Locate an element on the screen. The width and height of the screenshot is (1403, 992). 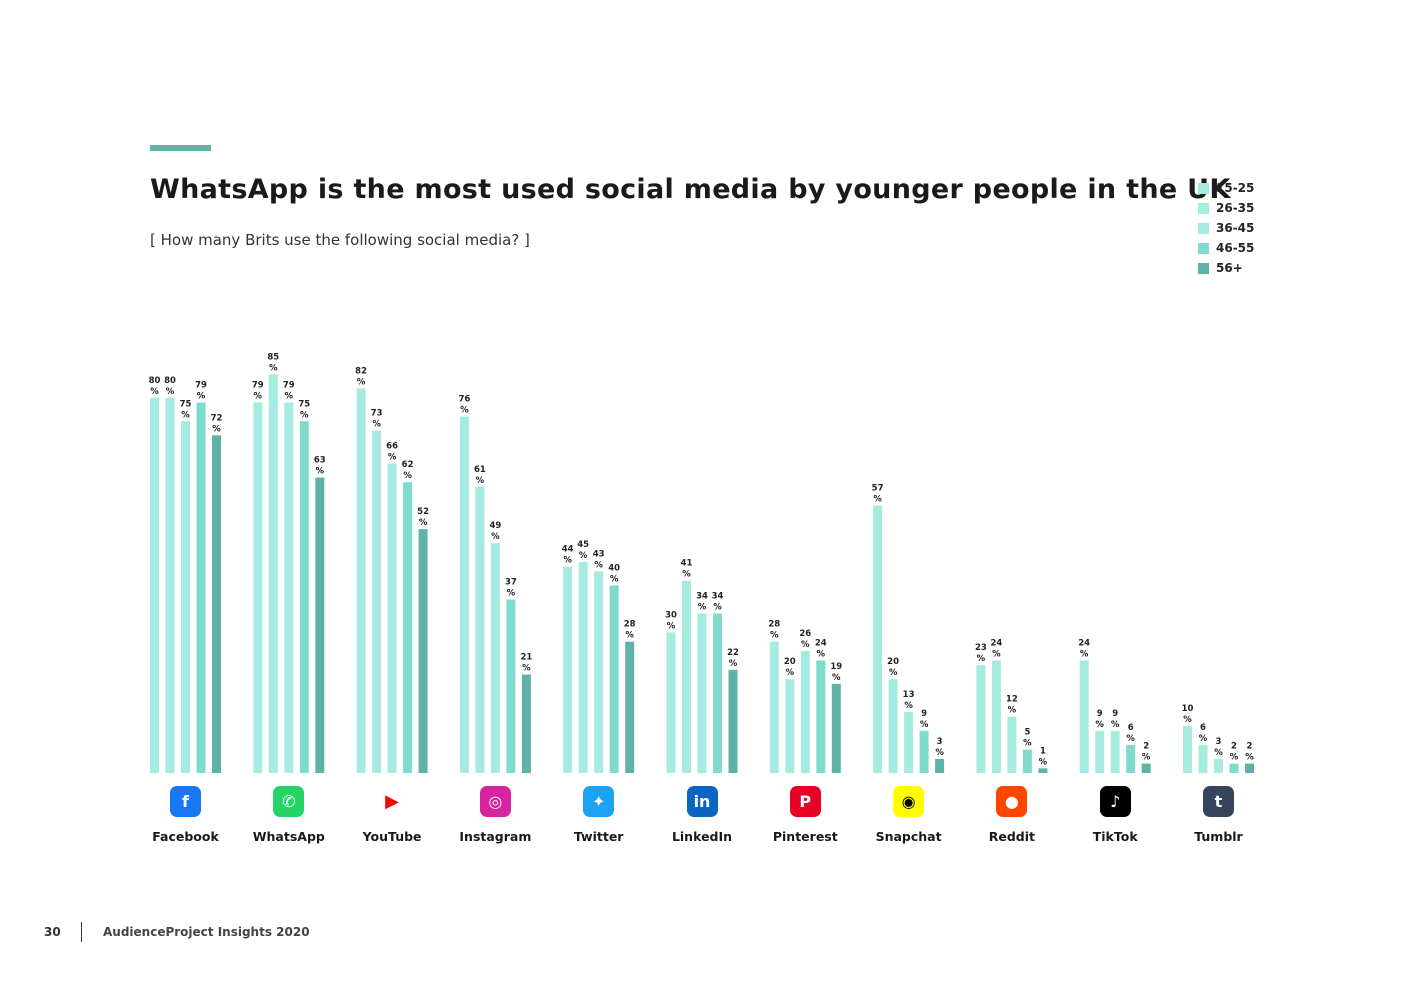
youtube-icon-glyph: ▶ is located at coordinates (392, 801).